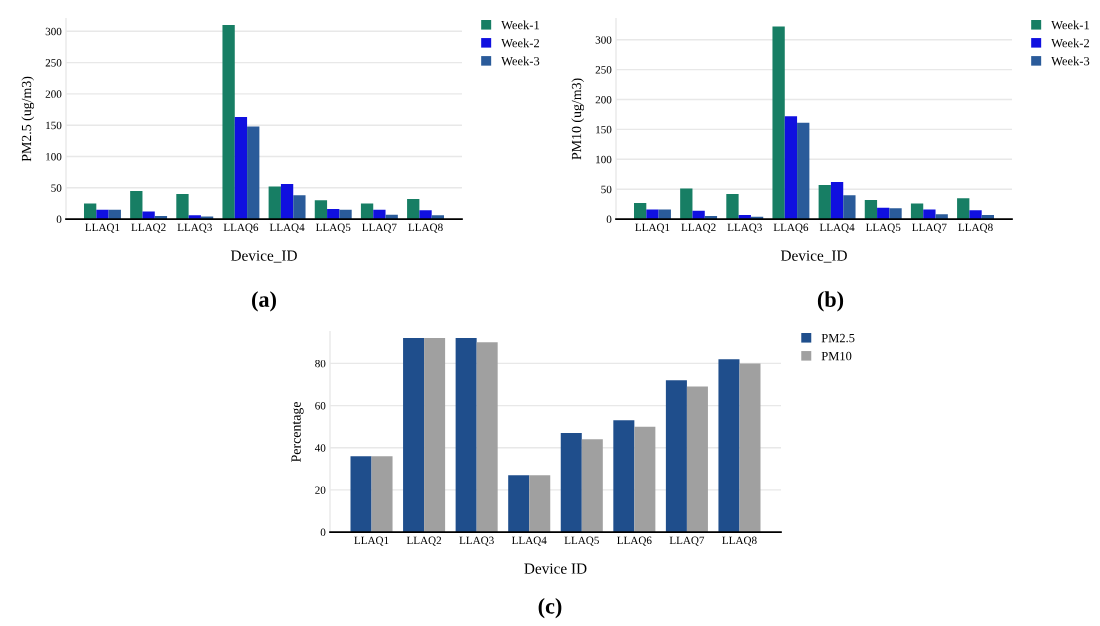 This screenshot has height=626, width=1100. Describe the element at coordinates (264, 301) in the screenshot. I see `text: (a)` at that location.